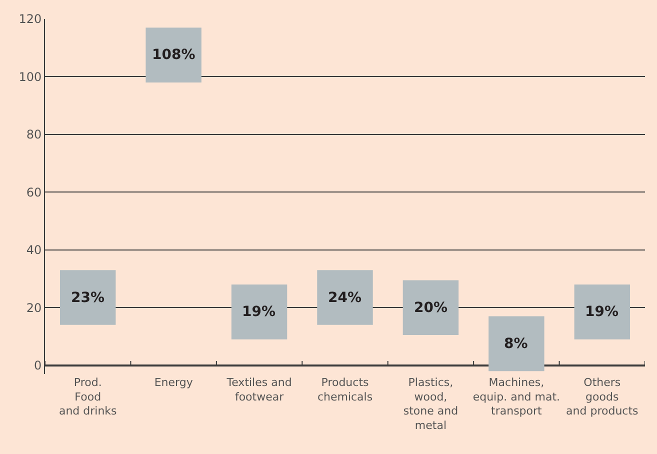 The image size is (657, 454). What do you see at coordinates (34, 192) in the screenshot?
I see `y-tick-label: 60` at bounding box center [34, 192].